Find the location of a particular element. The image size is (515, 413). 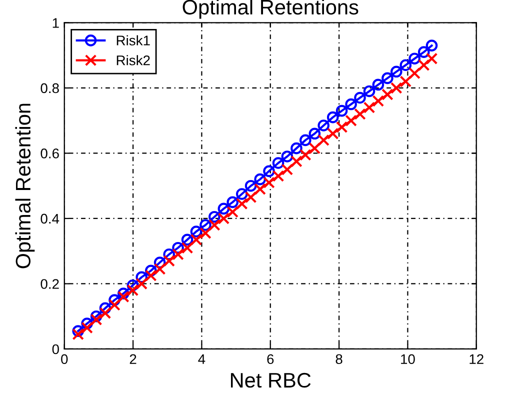

x-tick-label: 6 is located at coordinates (270, 359).